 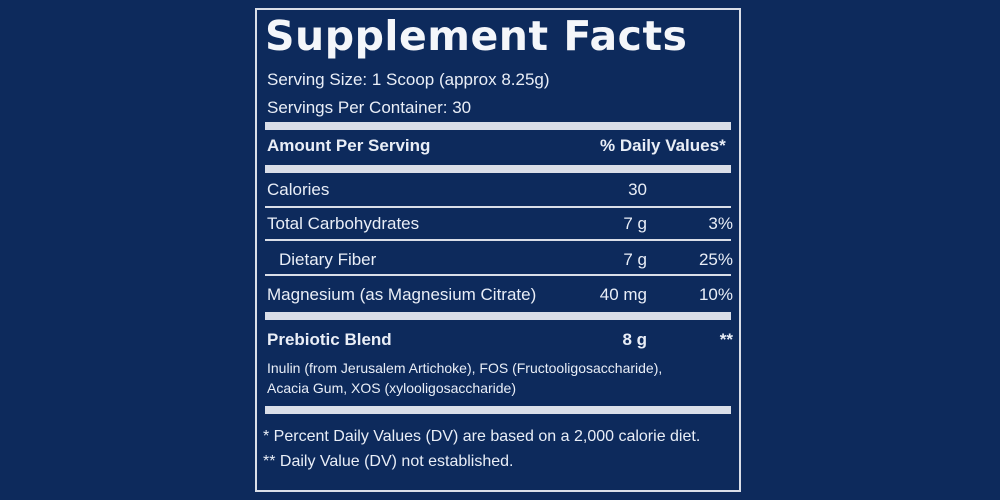 I want to click on blend-amount: 8 g, so click(x=634, y=339).